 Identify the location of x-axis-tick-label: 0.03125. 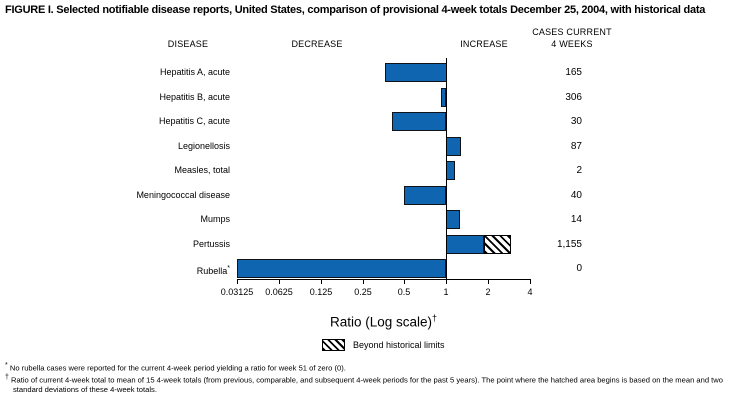
(237, 292).